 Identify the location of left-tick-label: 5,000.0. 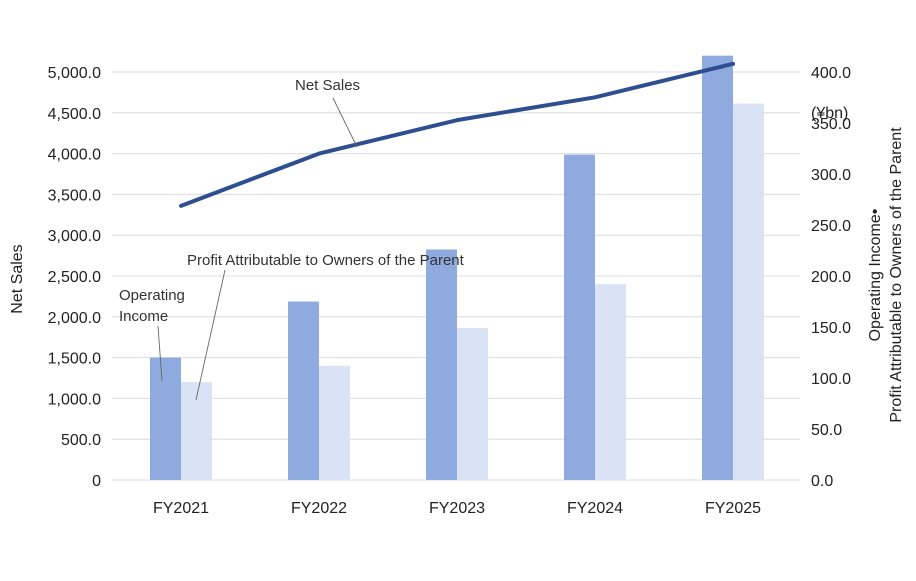
(74, 73).